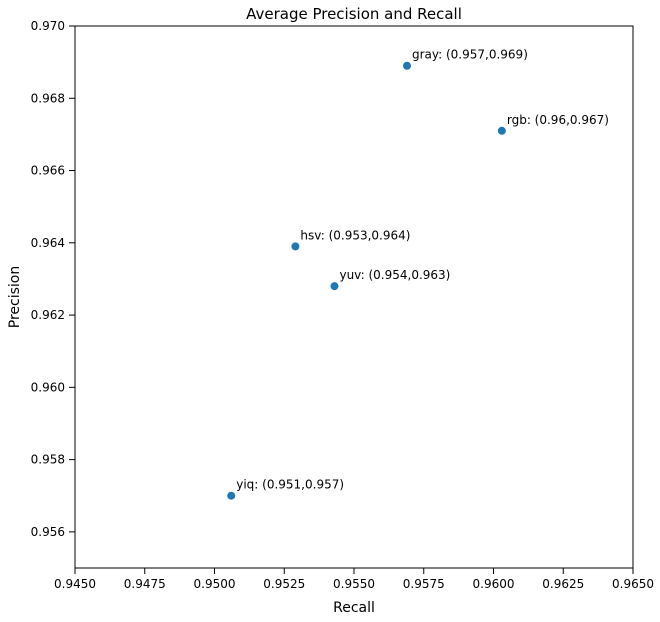  Describe the element at coordinates (470, 55) in the screenshot. I see `point-label: gray: (0.957,0.969)` at that location.